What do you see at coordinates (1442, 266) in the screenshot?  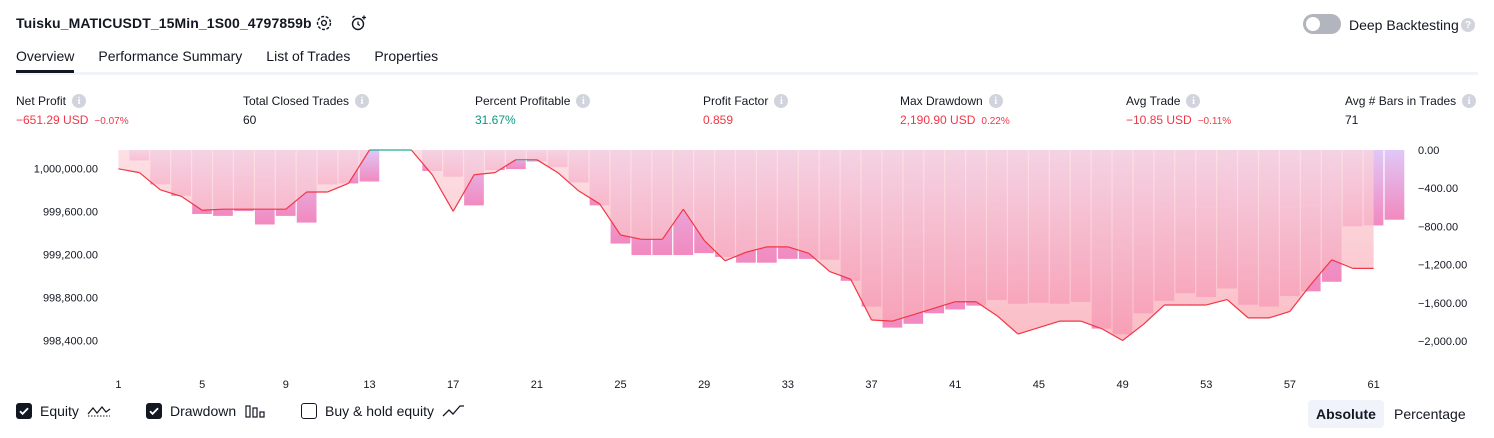 I see `drawdown-tick-label: −1,200.00` at bounding box center [1442, 266].